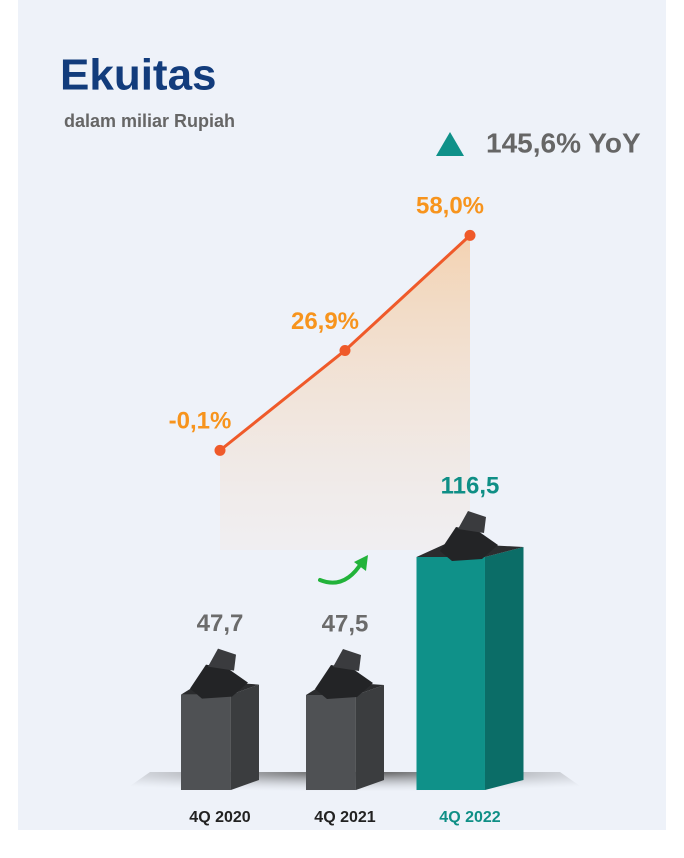  I want to click on x-tick-label: 4Q 2021, so click(344, 817).